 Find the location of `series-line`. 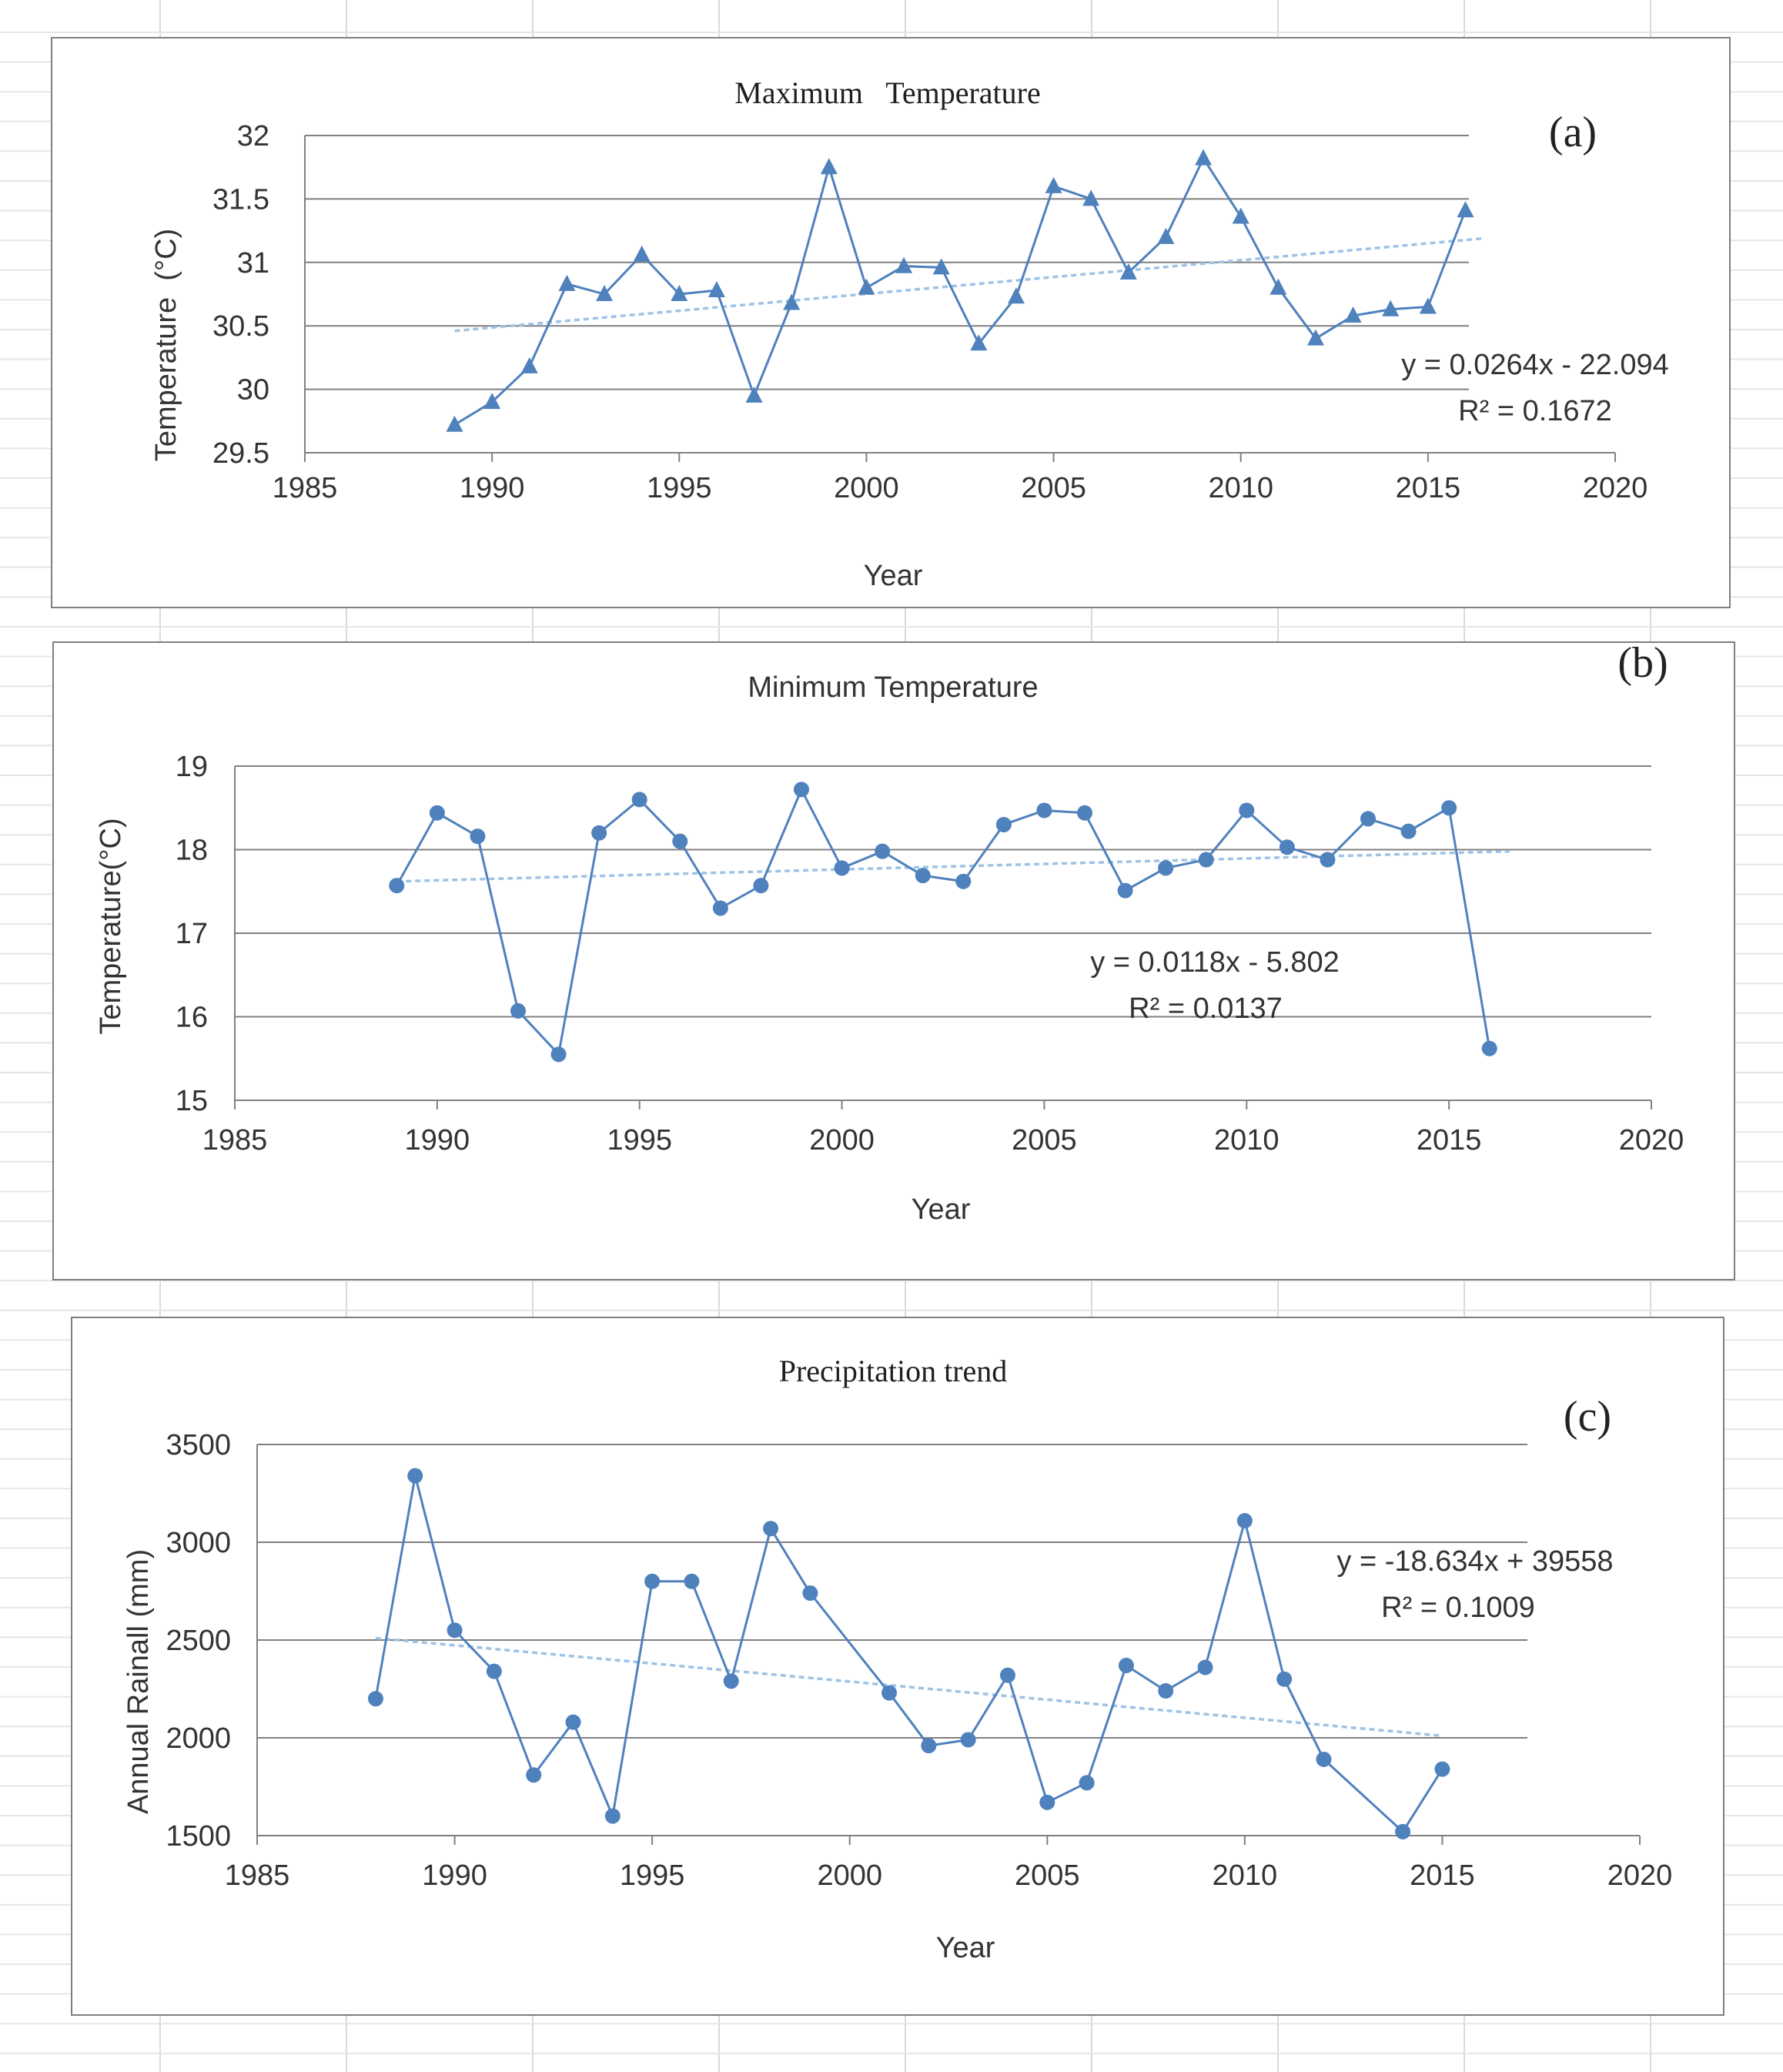

series-line is located at coordinates (960, 291).